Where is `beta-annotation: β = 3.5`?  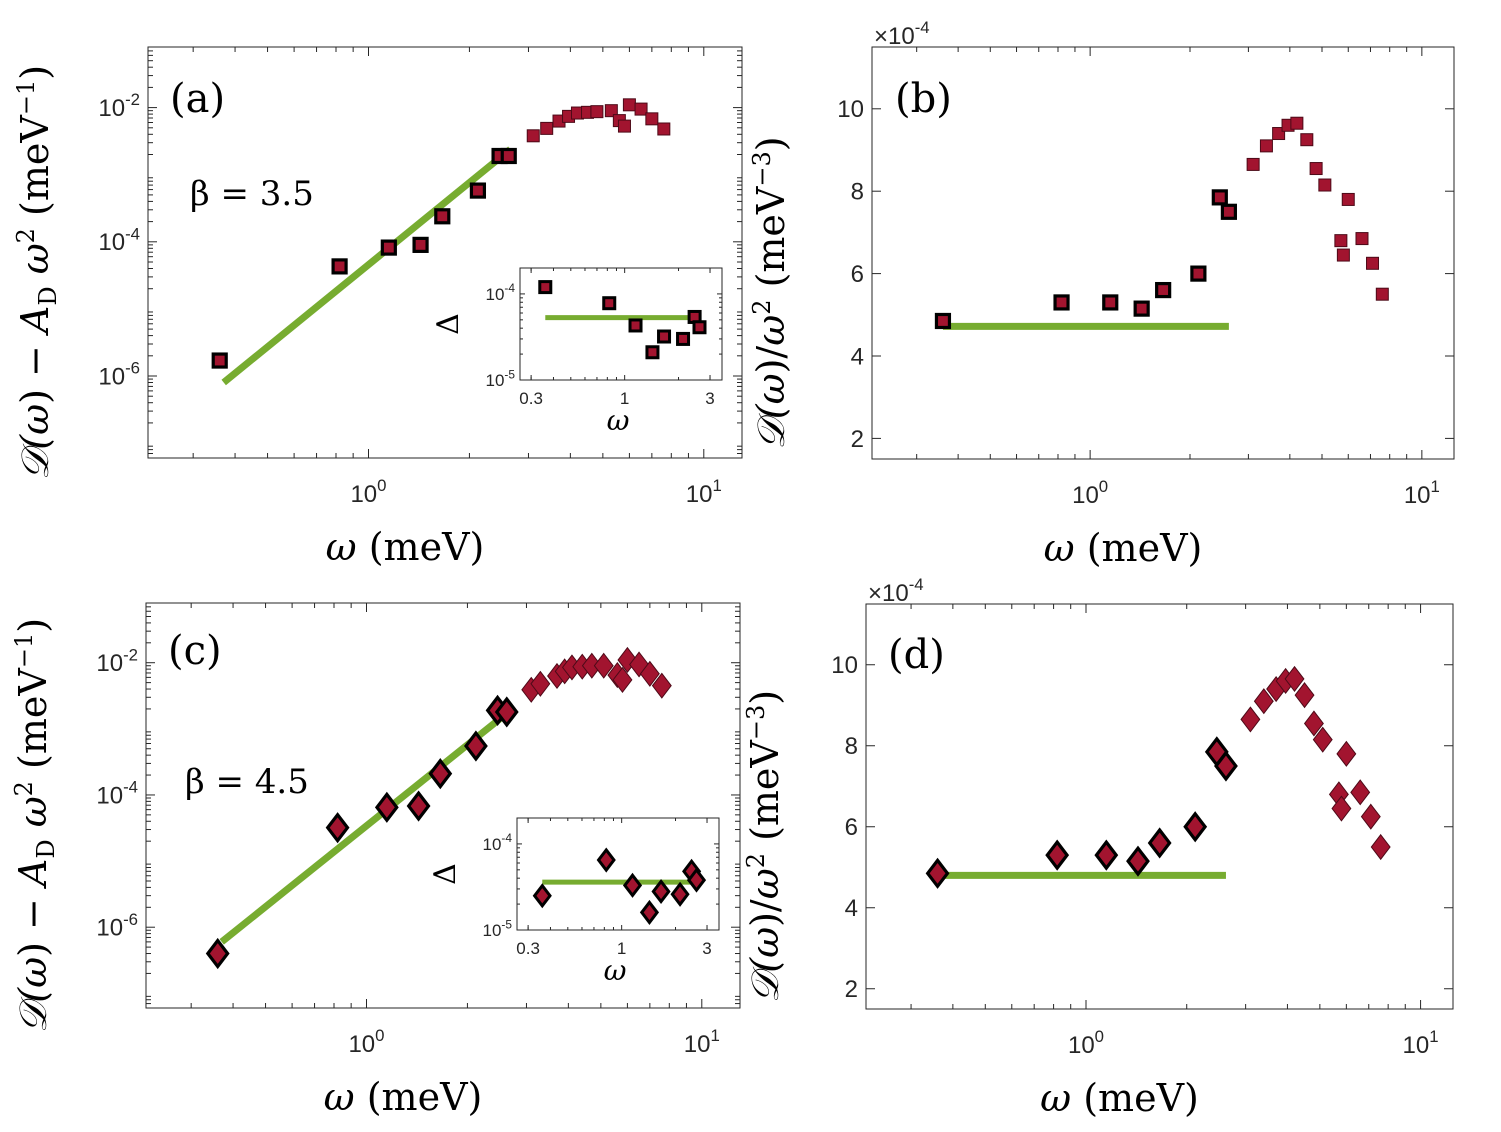 beta-annotation: β = 3.5 is located at coordinates (252, 194).